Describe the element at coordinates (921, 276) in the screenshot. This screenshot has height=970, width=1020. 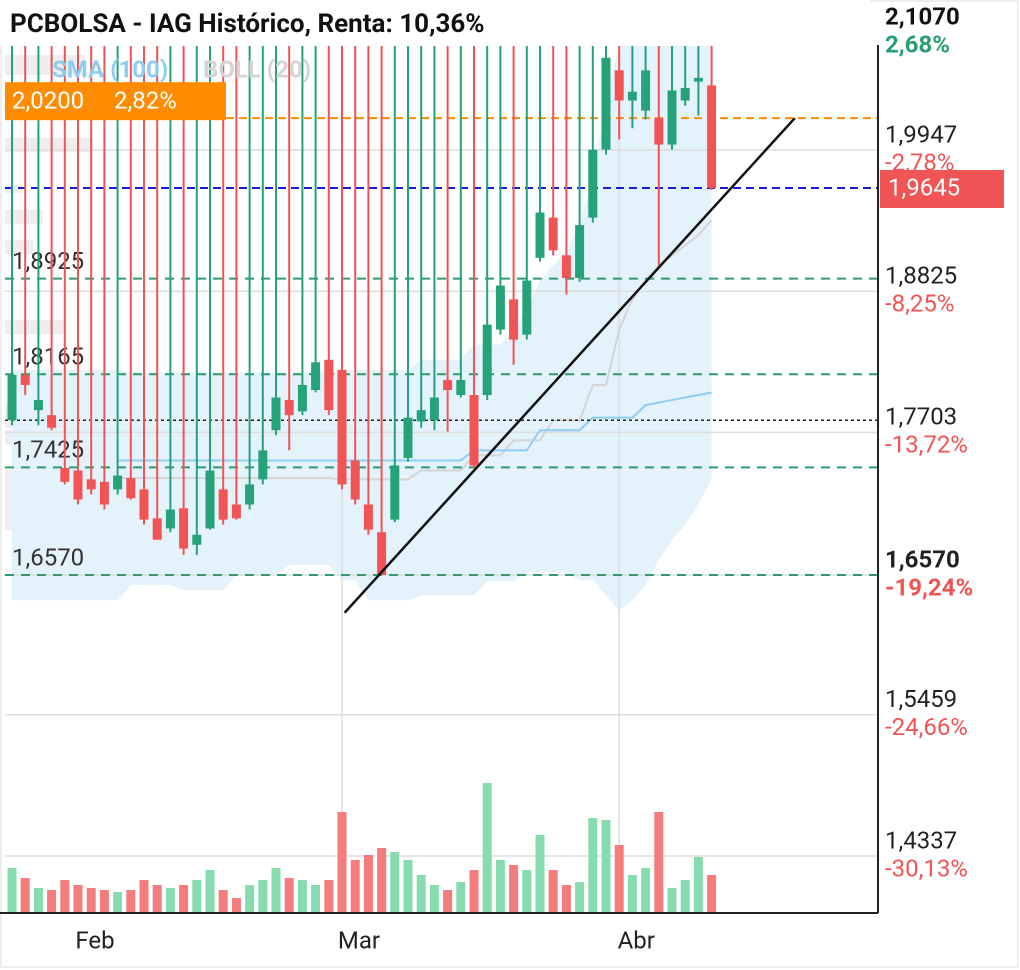
I see `y-tick-label: 1,8825` at that location.